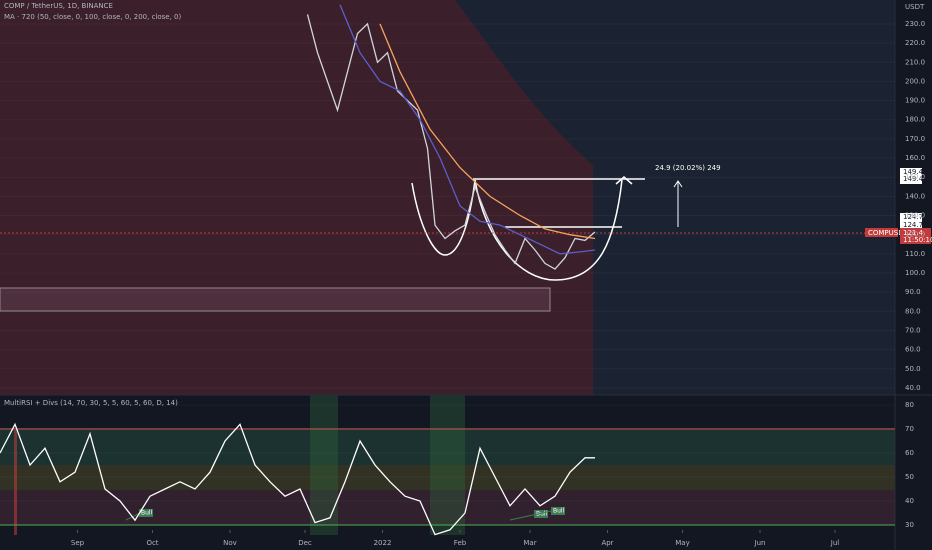  Describe the element at coordinates (913, 388) in the screenshot. I see `y-tick-label: 40.0` at that location.